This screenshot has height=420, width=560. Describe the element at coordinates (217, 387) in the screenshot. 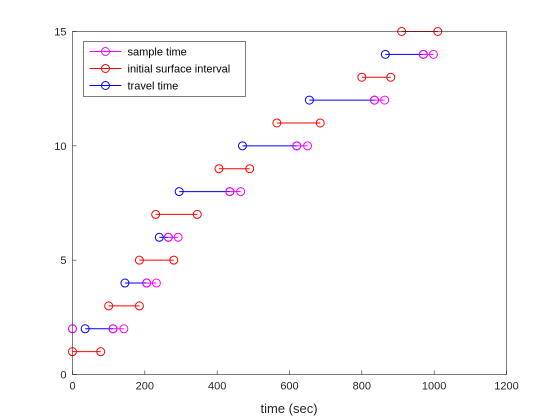

I see `x-tick-label: 400` at that location.